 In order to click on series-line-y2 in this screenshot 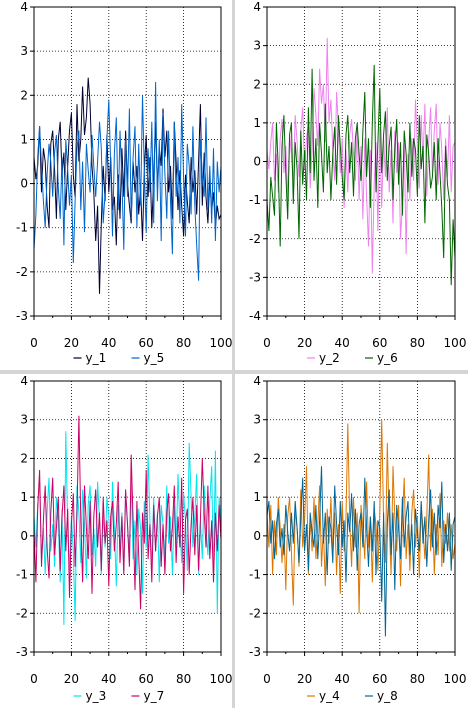, I will do `click(361, 155)`.